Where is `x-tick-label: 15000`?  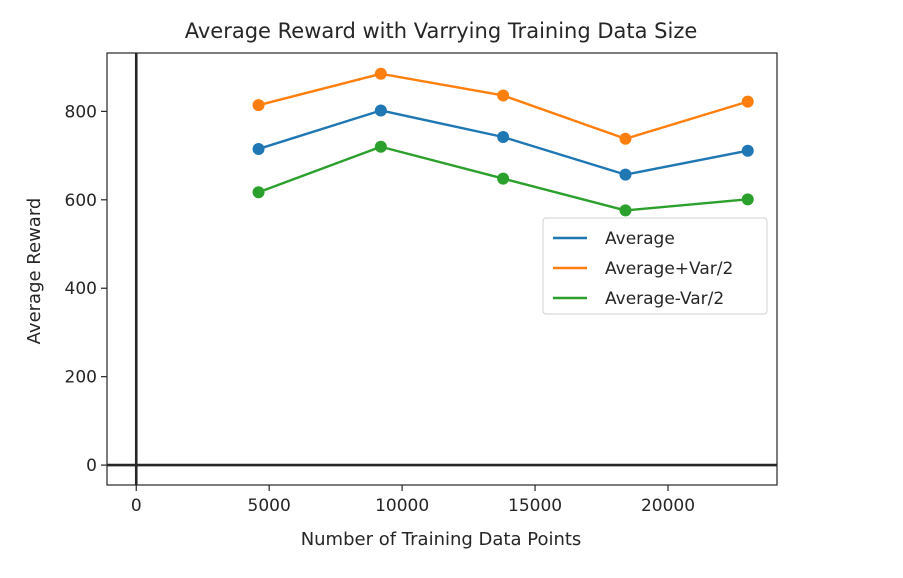 x-tick-label: 15000 is located at coordinates (535, 506).